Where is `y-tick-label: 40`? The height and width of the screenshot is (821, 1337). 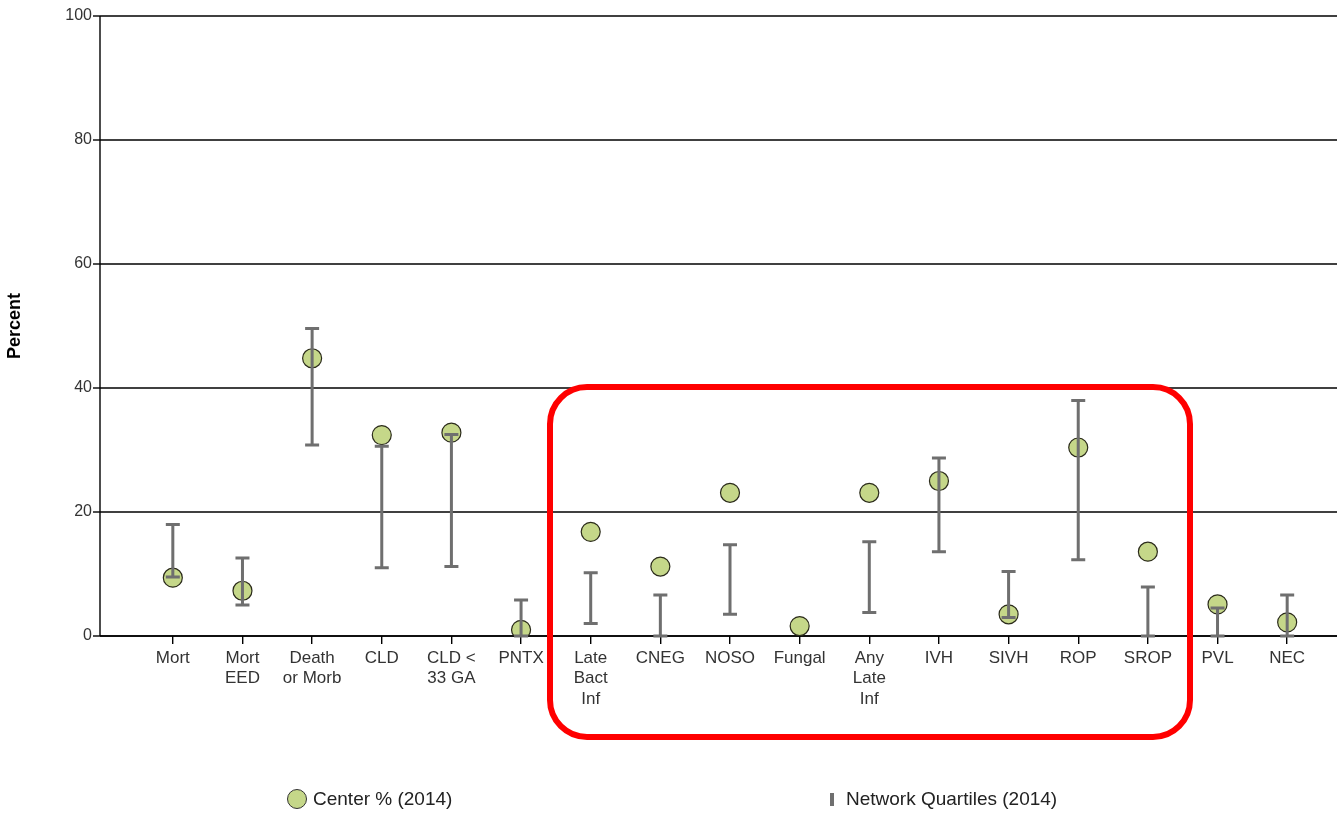
y-tick-label: 40 is located at coordinates (83, 387).